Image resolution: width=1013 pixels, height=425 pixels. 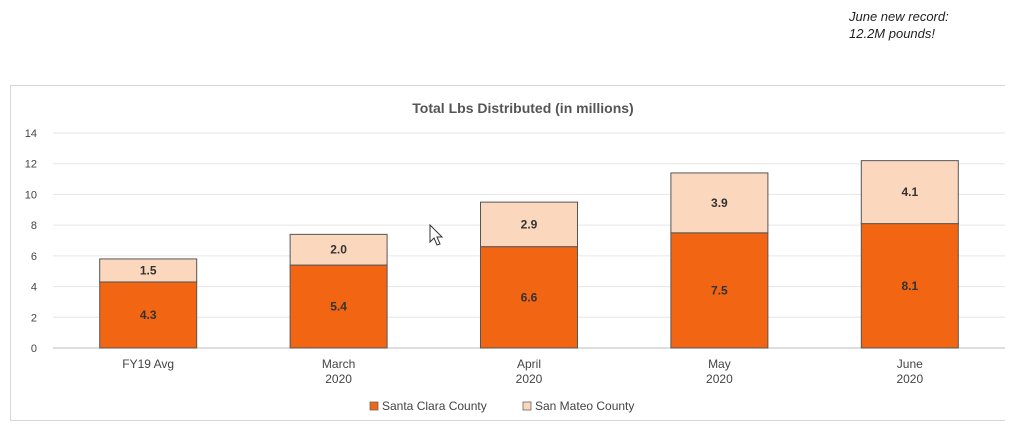 What do you see at coordinates (434, 406) in the screenshot?
I see `legend-label-santa-clara: Santa Clara County` at bounding box center [434, 406].